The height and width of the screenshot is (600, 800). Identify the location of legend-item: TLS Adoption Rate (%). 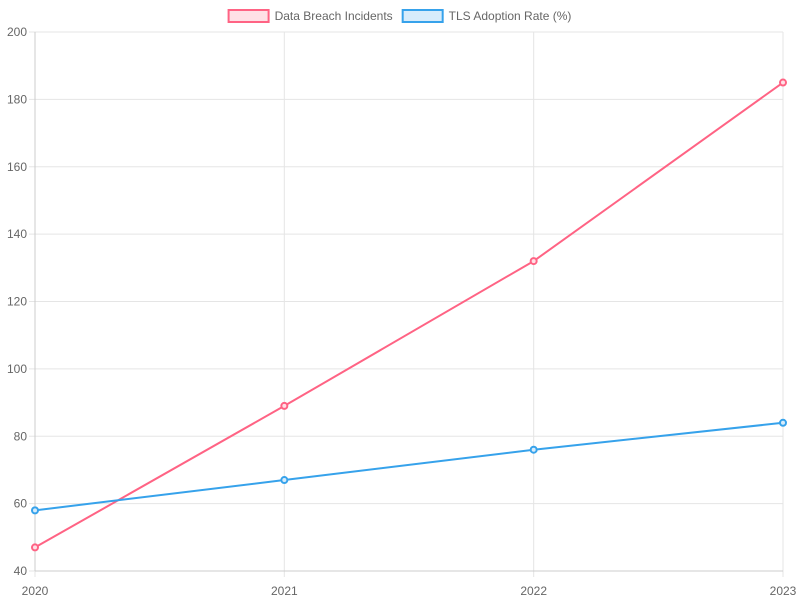
(486, 16).